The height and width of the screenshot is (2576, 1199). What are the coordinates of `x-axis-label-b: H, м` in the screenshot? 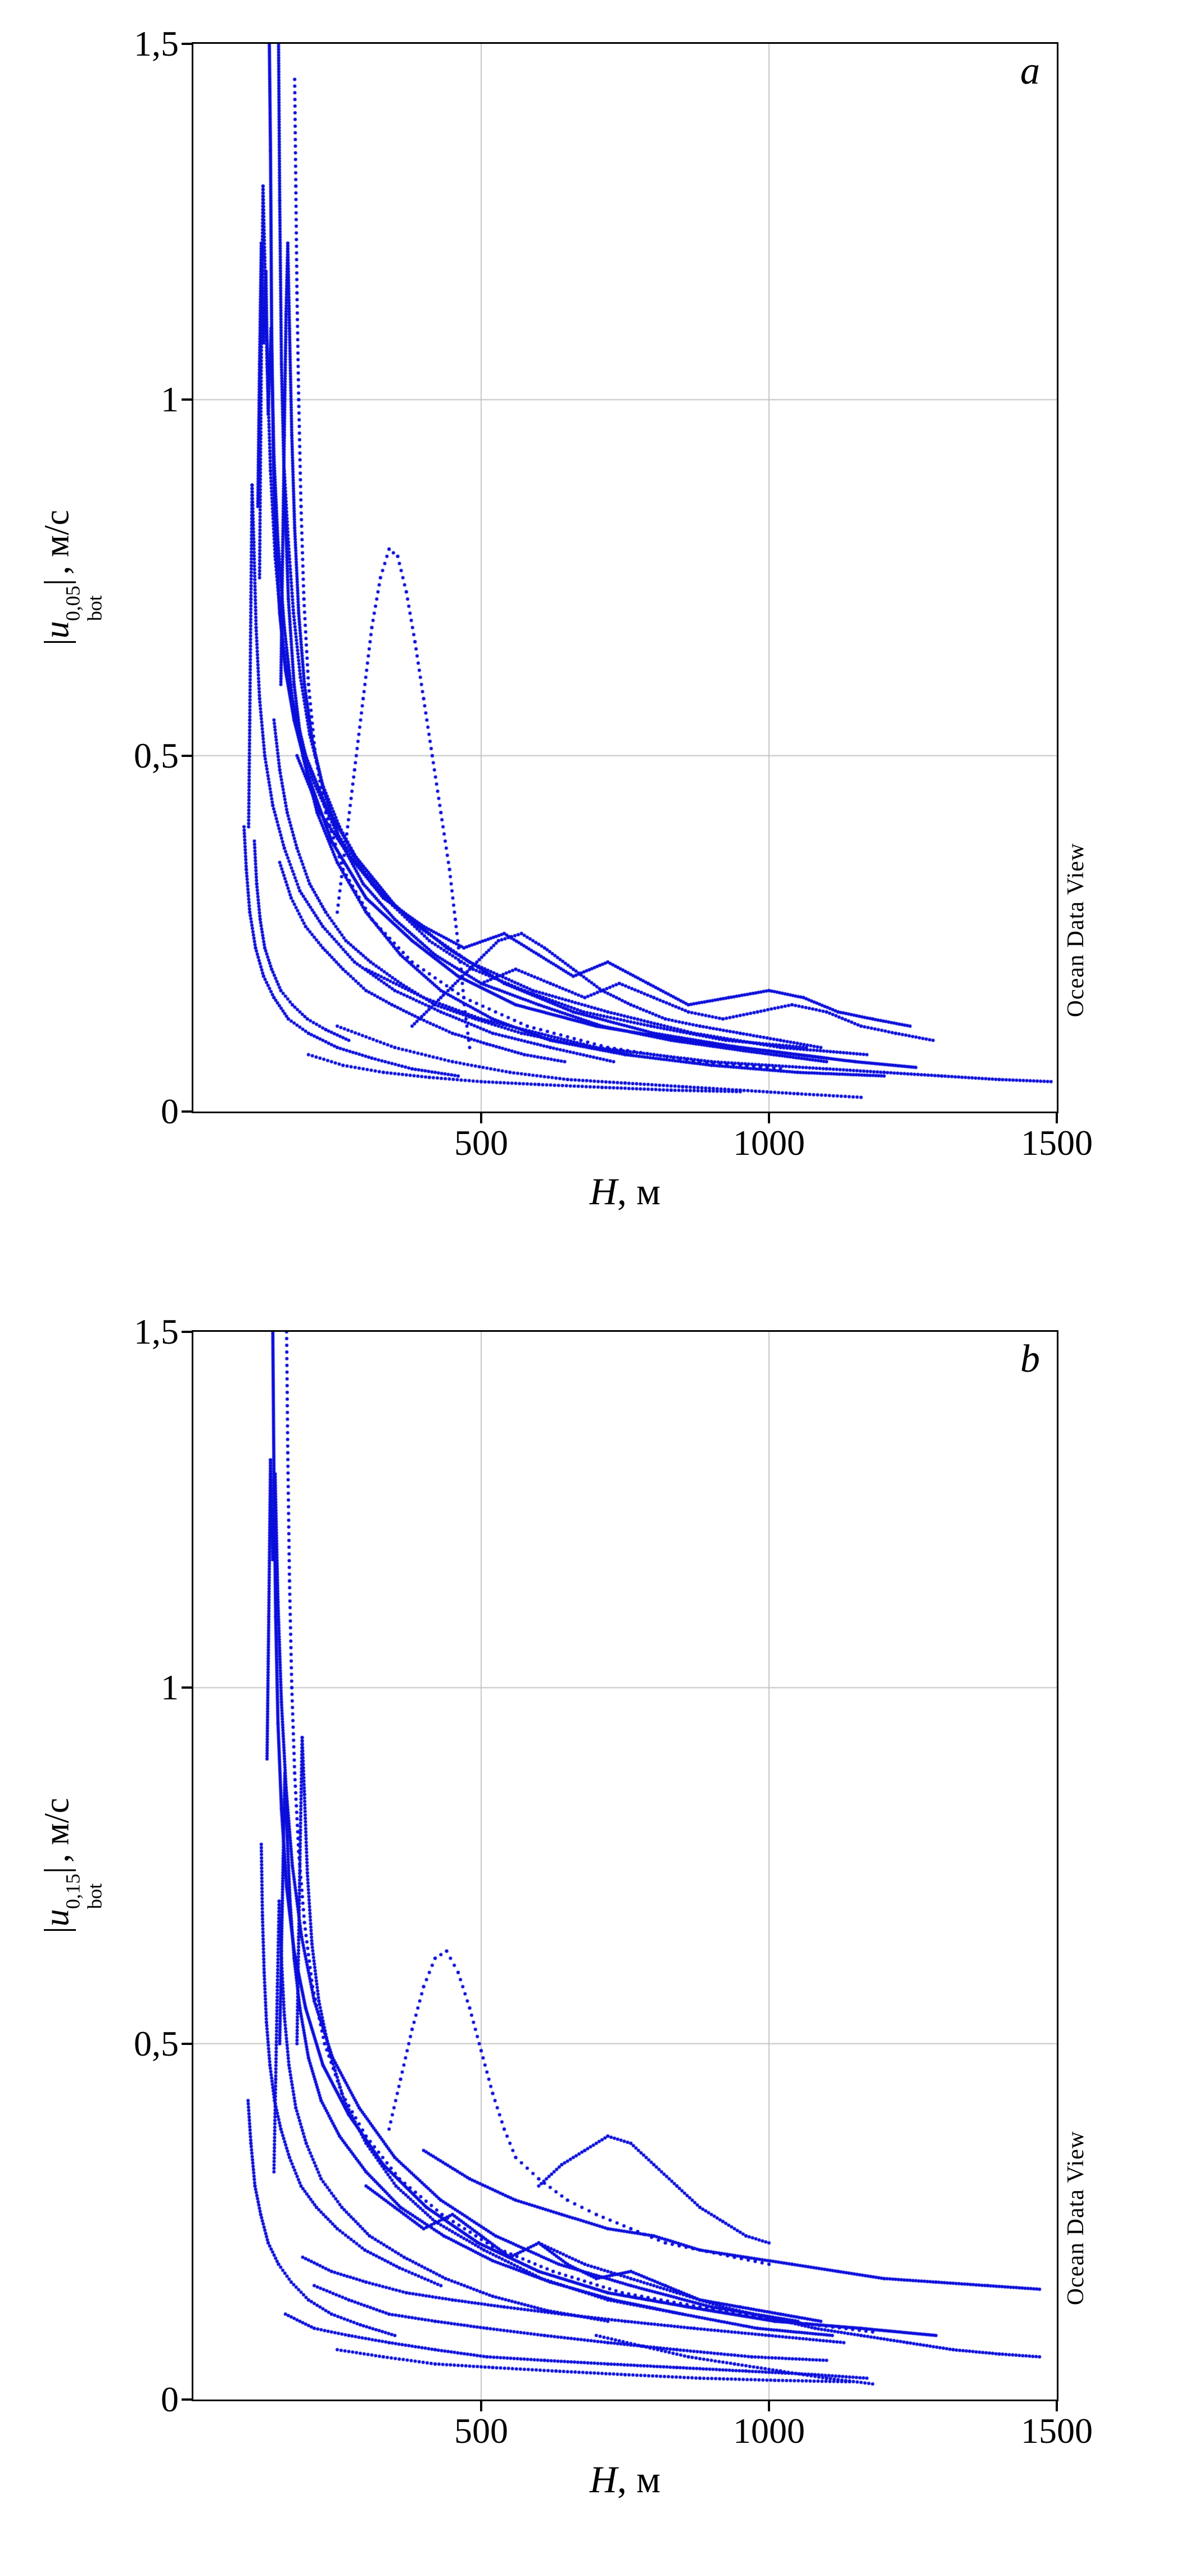 It's located at (625, 2479).